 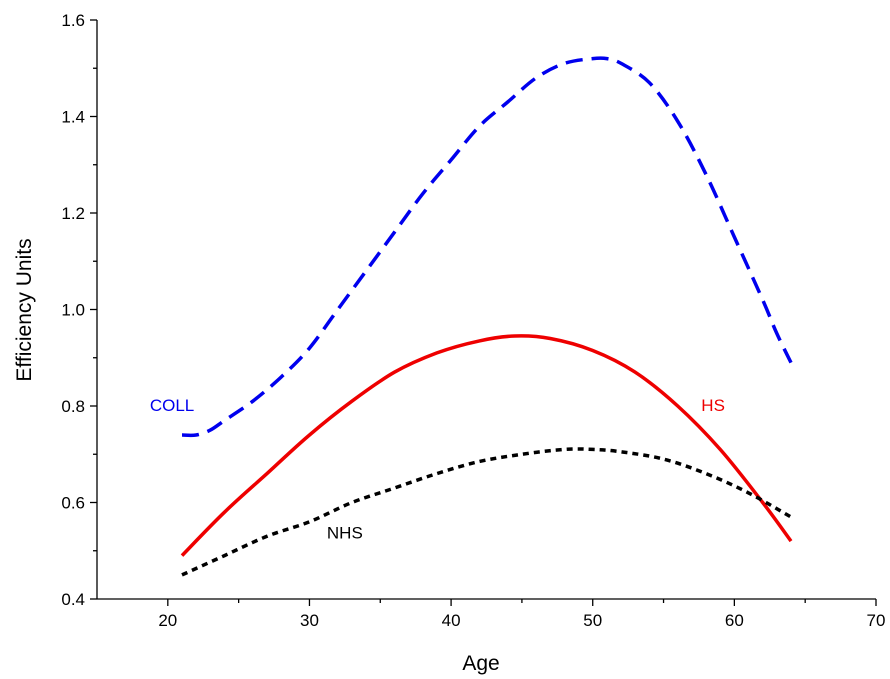 What do you see at coordinates (73, 599) in the screenshot?
I see `y-tick-label: 0.4` at bounding box center [73, 599].